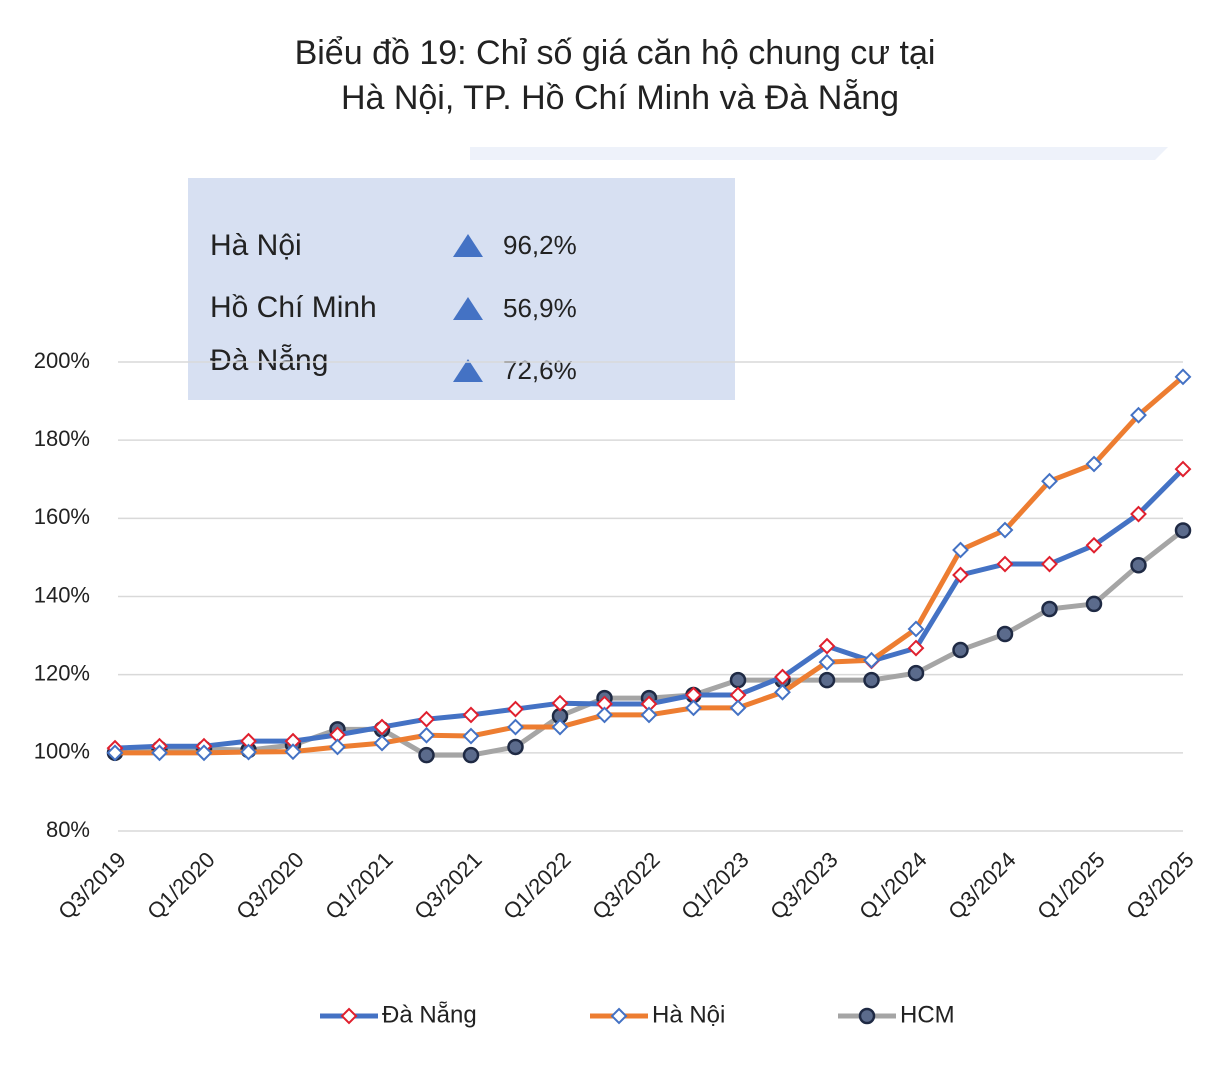 The height and width of the screenshot is (1066, 1213). What do you see at coordinates (714, 885) in the screenshot?
I see `x-tick-label: Q1/2023` at bounding box center [714, 885].